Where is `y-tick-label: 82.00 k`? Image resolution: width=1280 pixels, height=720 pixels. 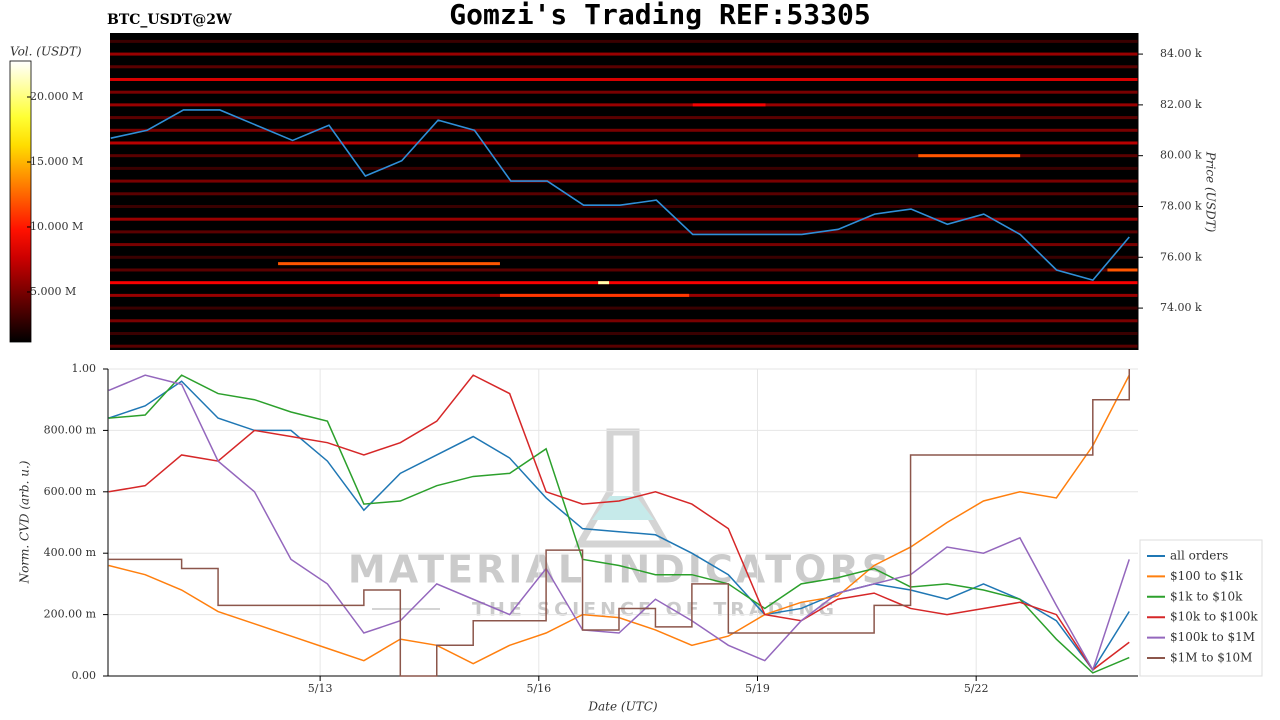 y-tick-label: 82.00 k is located at coordinates (1181, 104).